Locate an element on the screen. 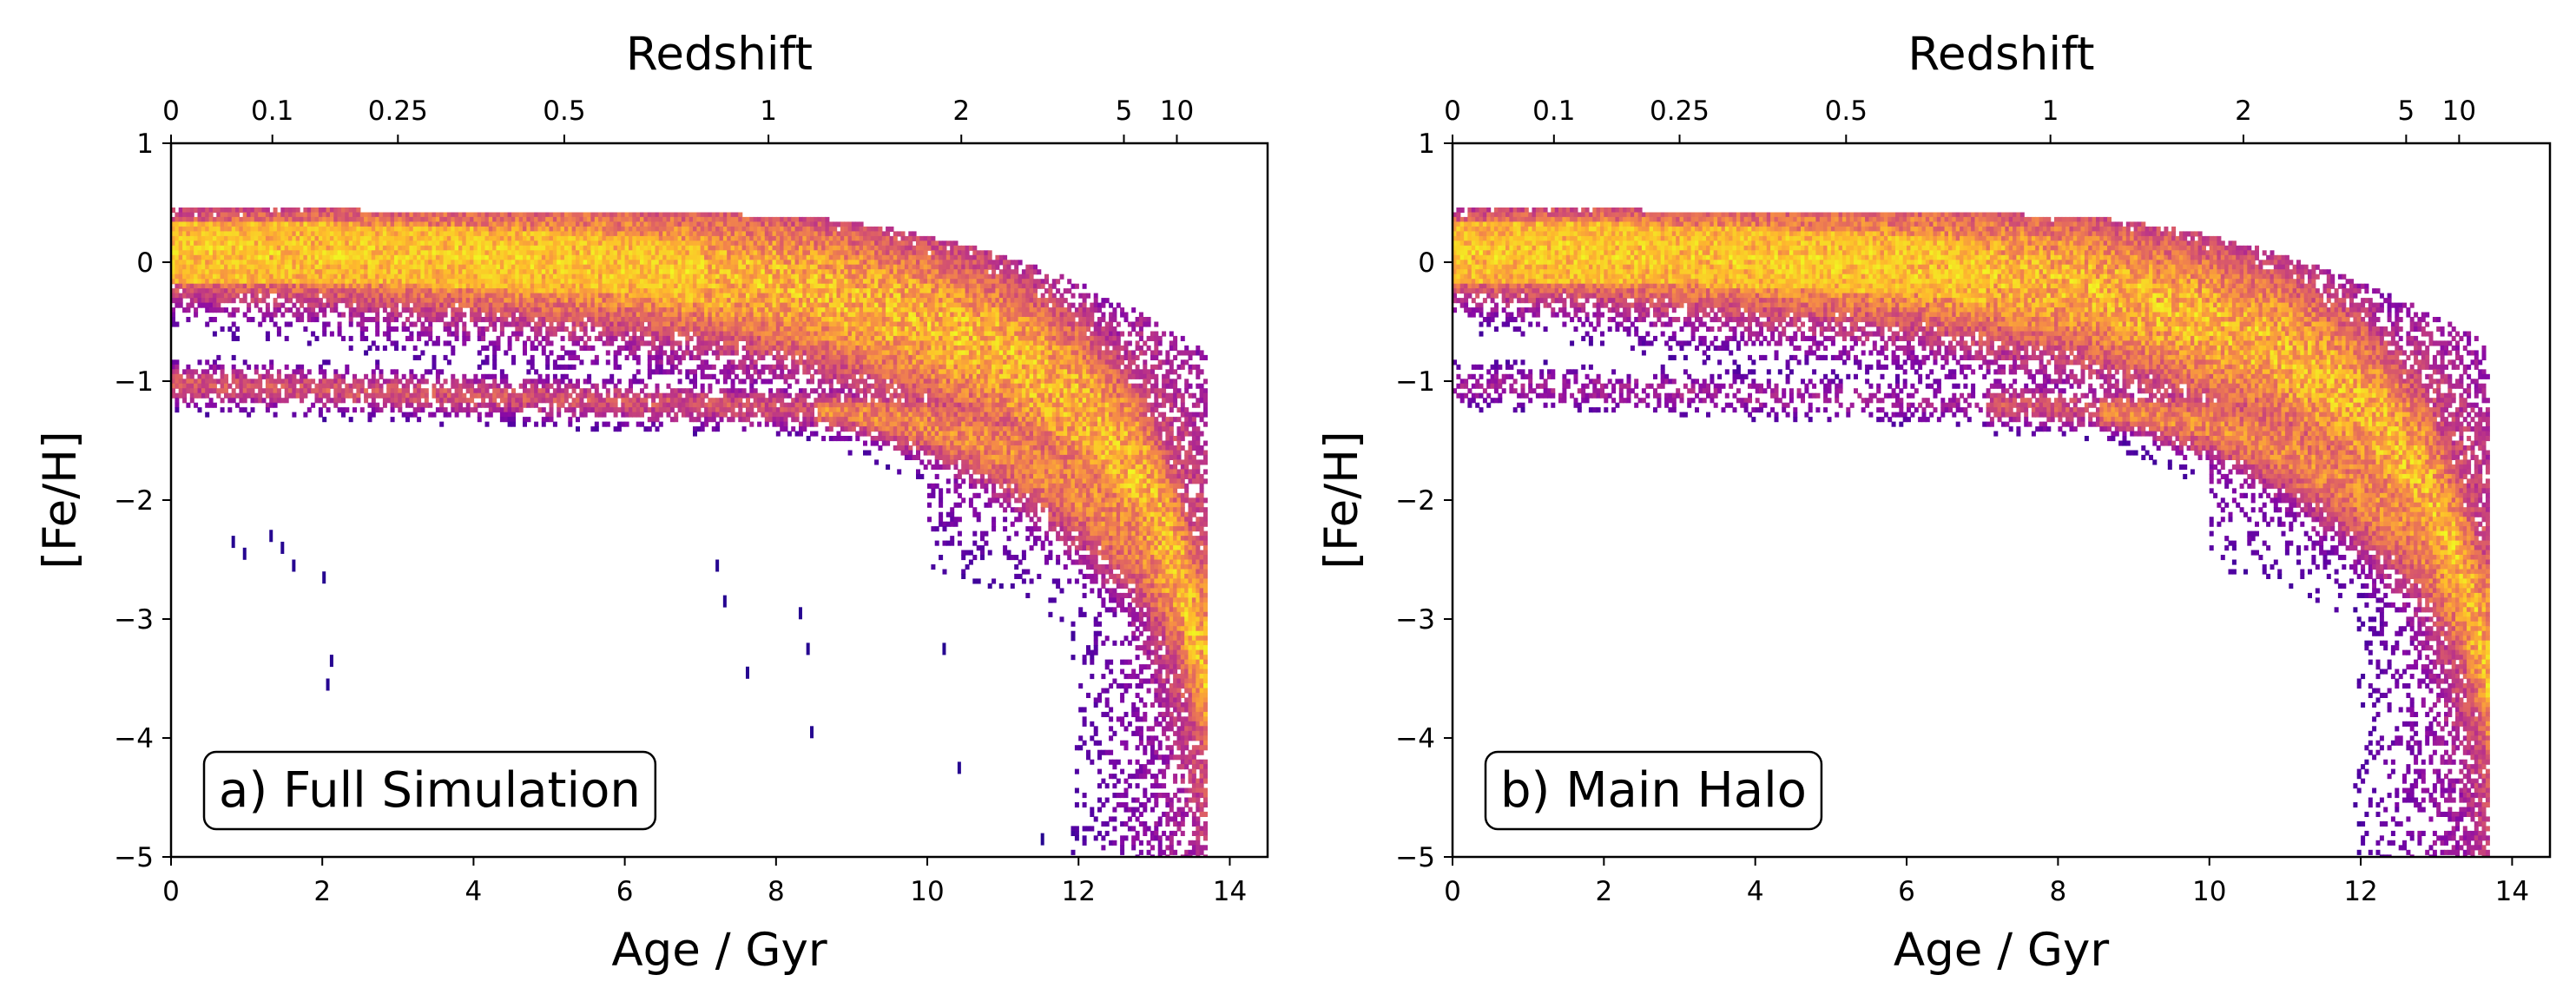 The image size is (2576, 1008). panel-label-text: a) Full Simulation is located at coordinates (430, 790).